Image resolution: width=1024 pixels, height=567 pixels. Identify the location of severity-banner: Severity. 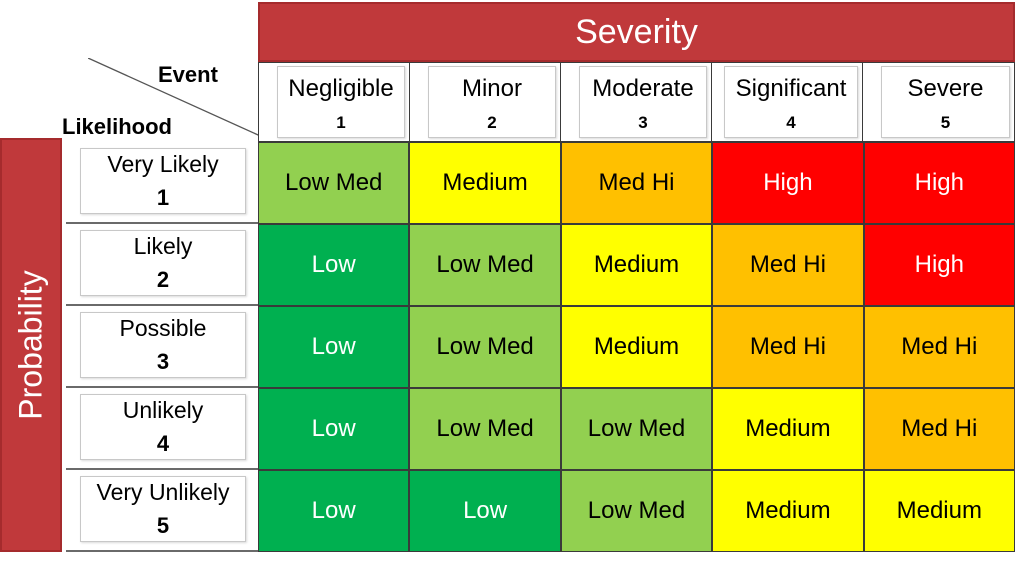
(636, 32).